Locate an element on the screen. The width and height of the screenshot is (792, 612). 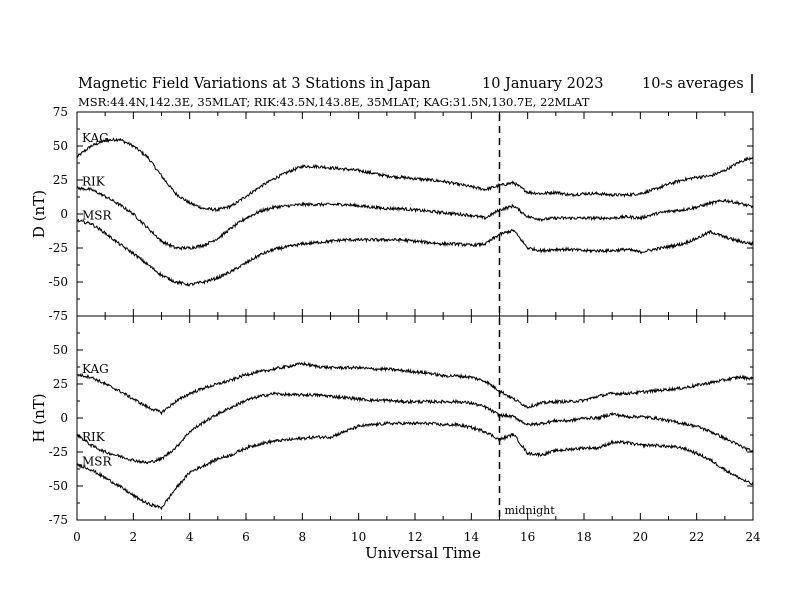
y-axis-label-h: H (nT) is located at coordinates (39, 417).